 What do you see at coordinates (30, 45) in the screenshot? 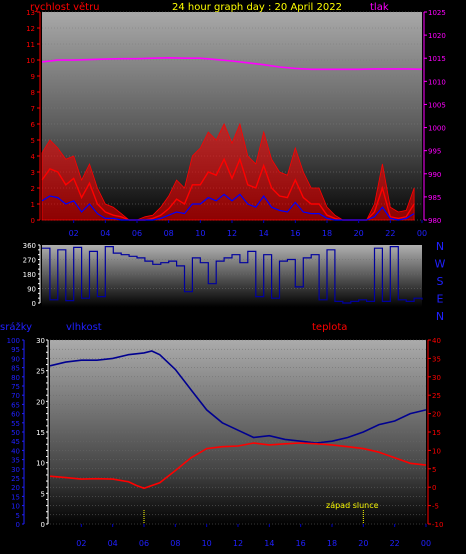
I see `wind-y-tick-label: 11` at bounding box center [30, 45].